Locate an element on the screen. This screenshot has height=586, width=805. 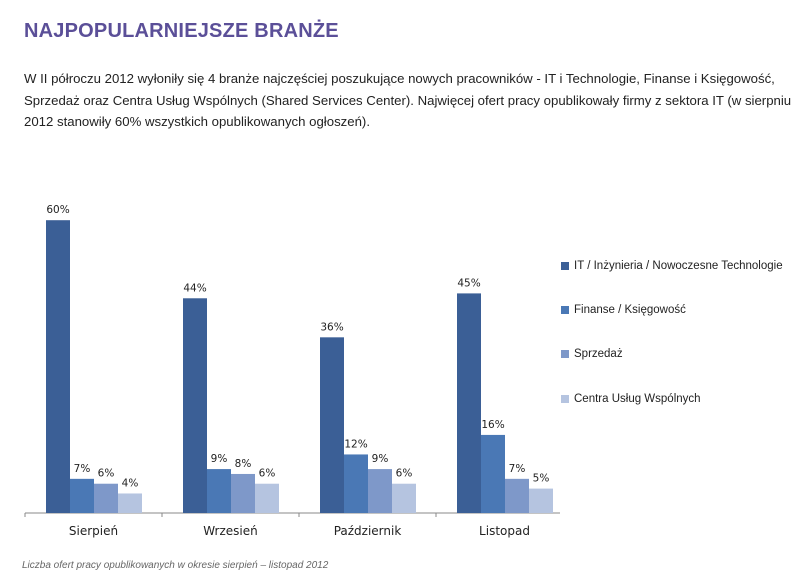
legend-label: IT / Inżynieria / Nowoczesne Technologie is located at coordinates (678, 266).